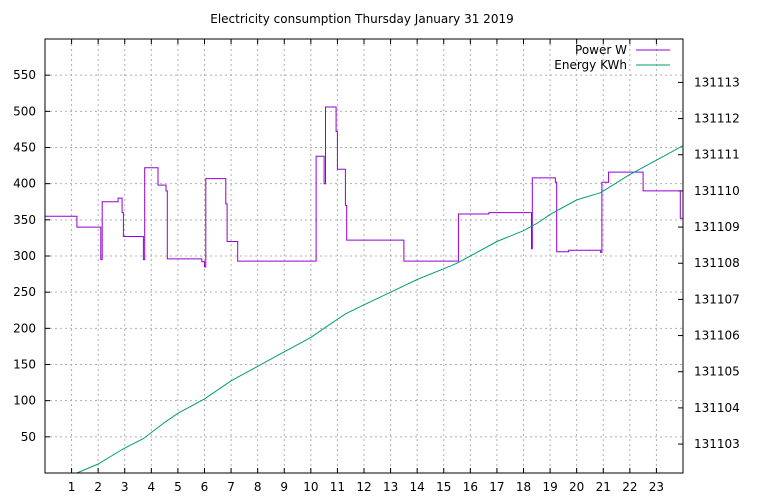  What do you see at coordinates (363, 487) in the screenshot?
I see `x-tick-label: 12` at bounding box center [363, 487].